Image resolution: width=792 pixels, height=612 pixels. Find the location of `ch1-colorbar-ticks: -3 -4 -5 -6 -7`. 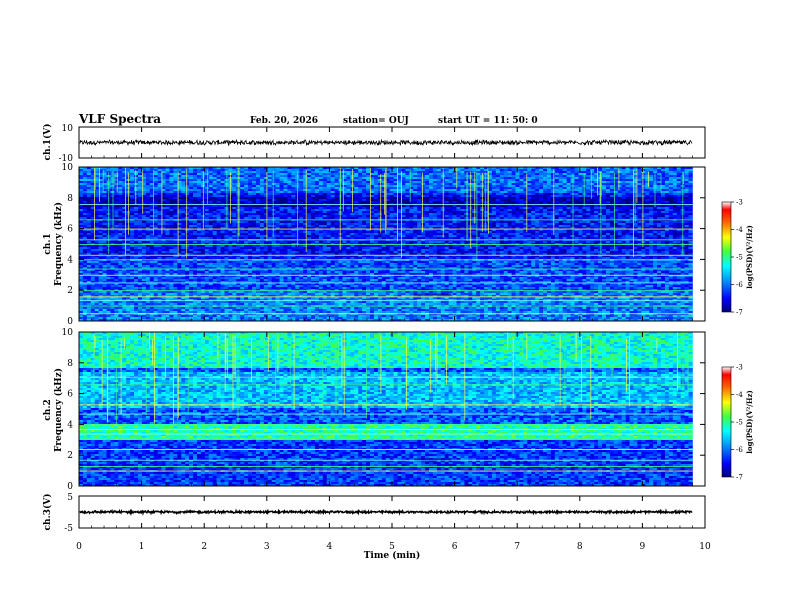

ch1-colorbar-ticks: -3 -4 -5 -6 -7 is located at coordinates (737, 258).